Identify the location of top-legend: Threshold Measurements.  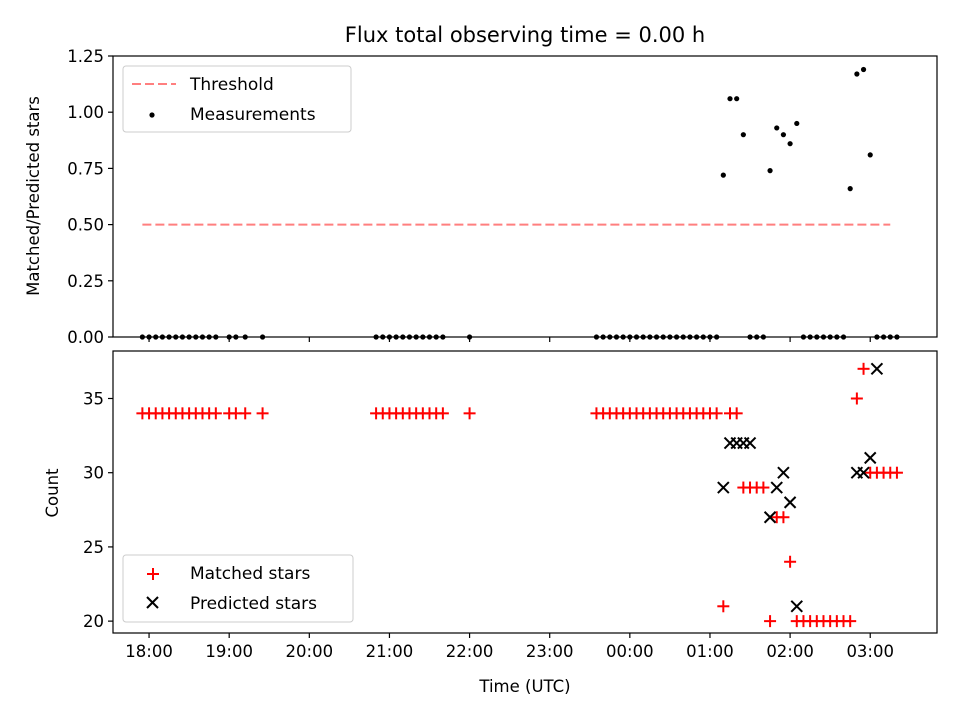
(237, 99).